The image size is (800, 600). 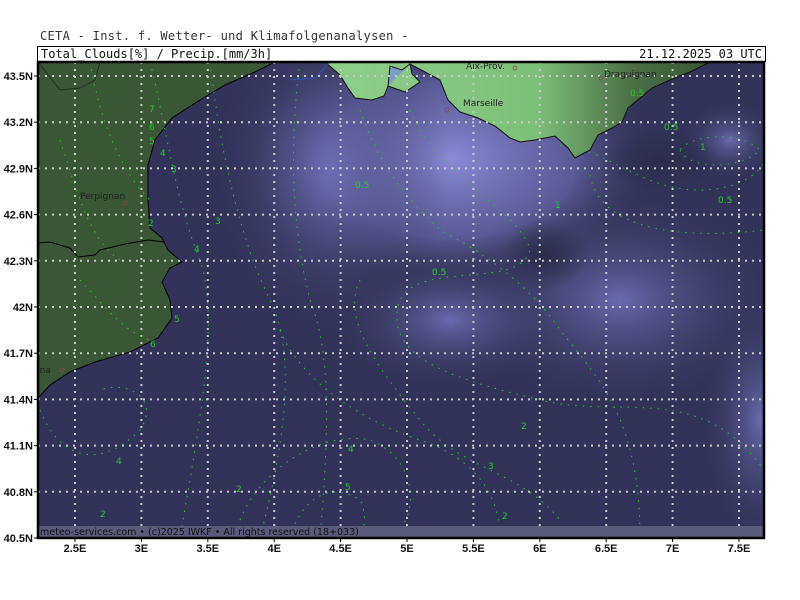 What do you see at coordinates (157, 54) in the screenshot?
I see `parameter-label: Total_Clouds[%] / Precip.[mm/3h]` at bounding box center [157, 54].